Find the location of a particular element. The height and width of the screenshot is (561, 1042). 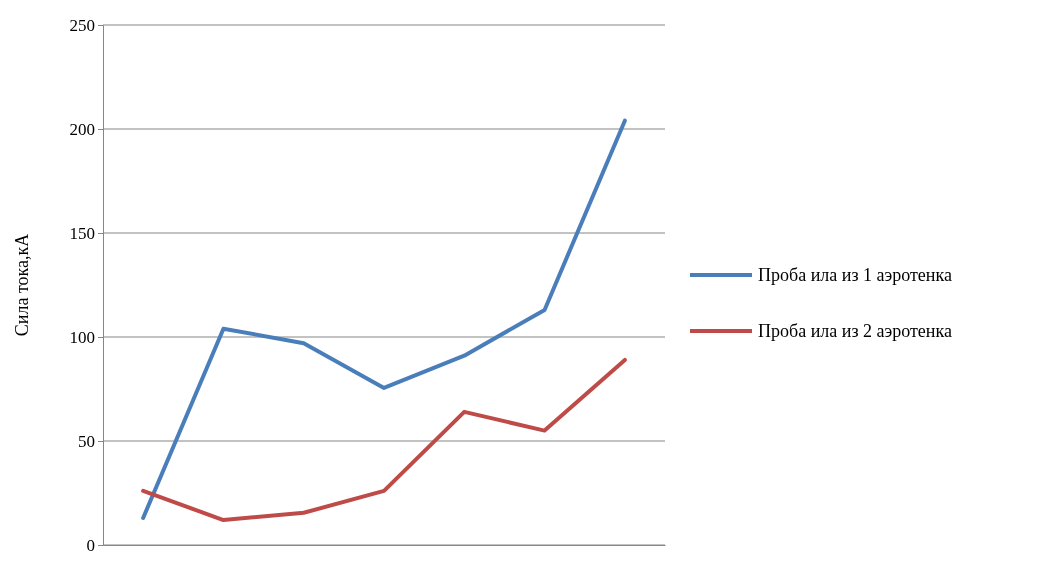

y-tick-label: 50 is located at coordinates (86, 441).